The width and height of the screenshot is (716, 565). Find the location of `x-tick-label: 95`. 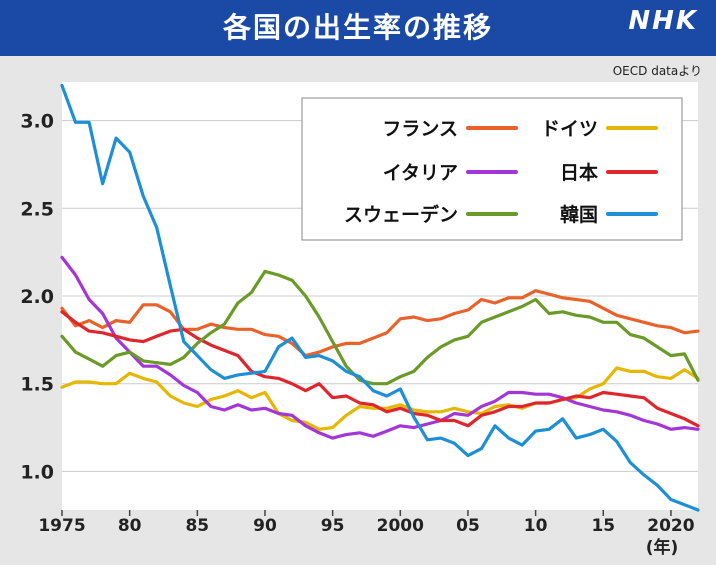

x-tick-label: 95 is located at coordinates (333, 526).